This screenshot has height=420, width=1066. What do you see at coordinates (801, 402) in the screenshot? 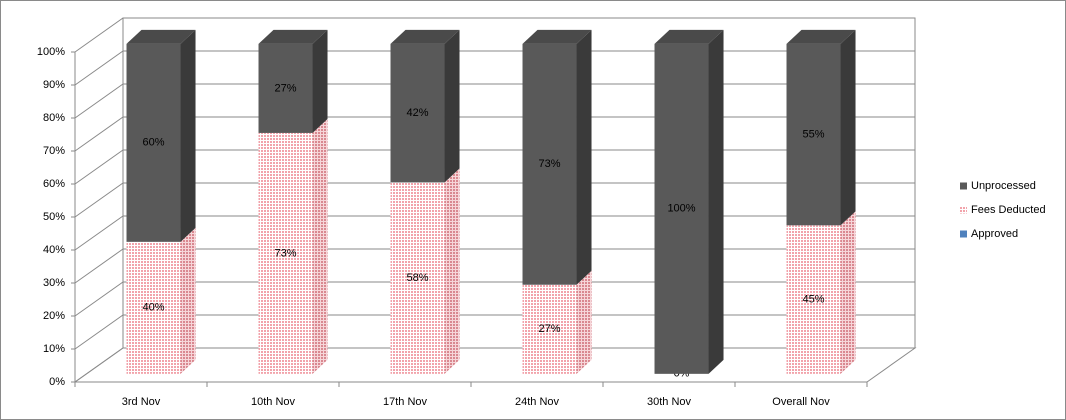
I see `x-tick-label: Overall Nov` at bounding box center [801, 402].